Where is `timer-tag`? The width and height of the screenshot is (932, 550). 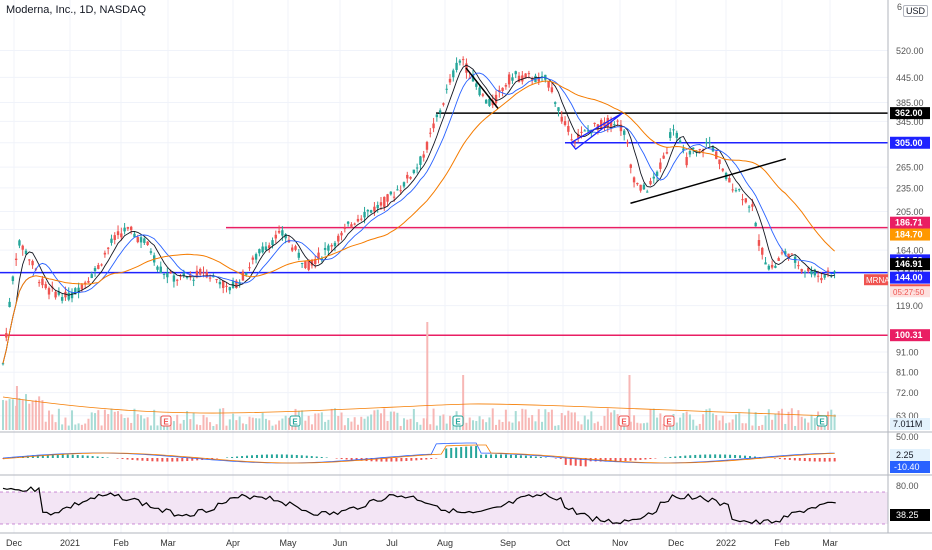
timer-tag is located at coordinates (910, 292).